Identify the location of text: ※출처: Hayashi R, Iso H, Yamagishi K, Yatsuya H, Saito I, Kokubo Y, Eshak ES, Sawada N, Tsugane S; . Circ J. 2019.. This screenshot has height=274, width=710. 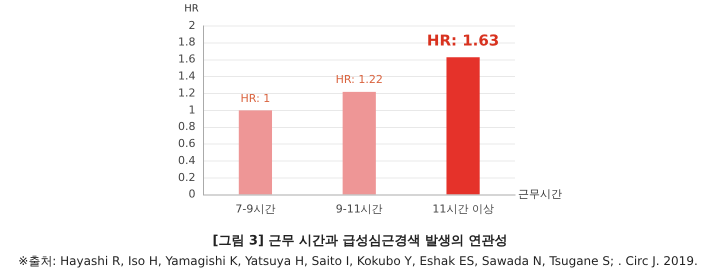
(358, 261).